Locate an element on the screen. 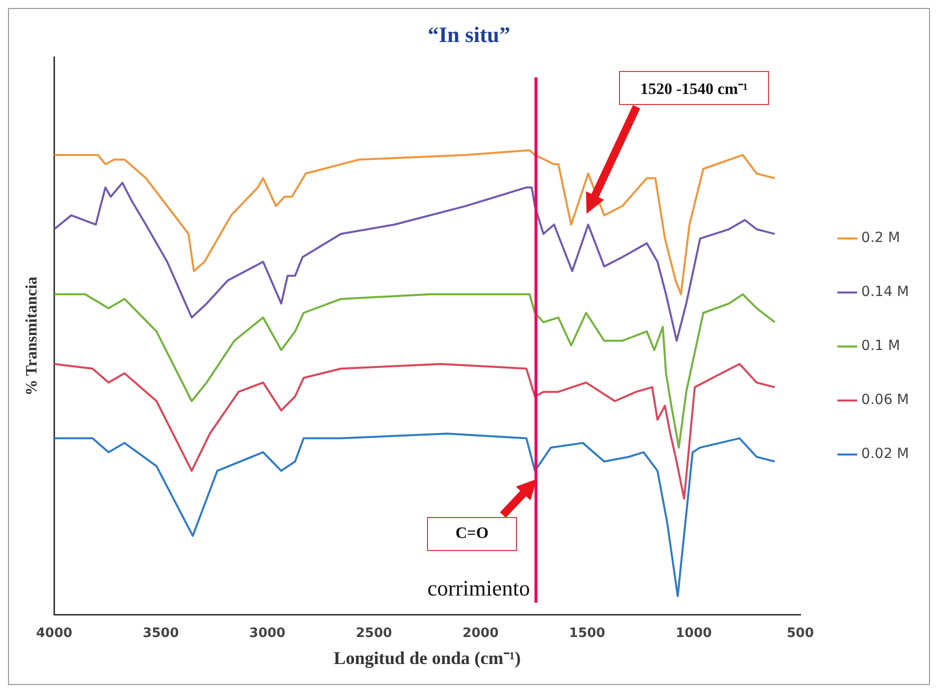 This screenshot has height=693, width=940. note-box: C=O is located at coordinates (472, 534).